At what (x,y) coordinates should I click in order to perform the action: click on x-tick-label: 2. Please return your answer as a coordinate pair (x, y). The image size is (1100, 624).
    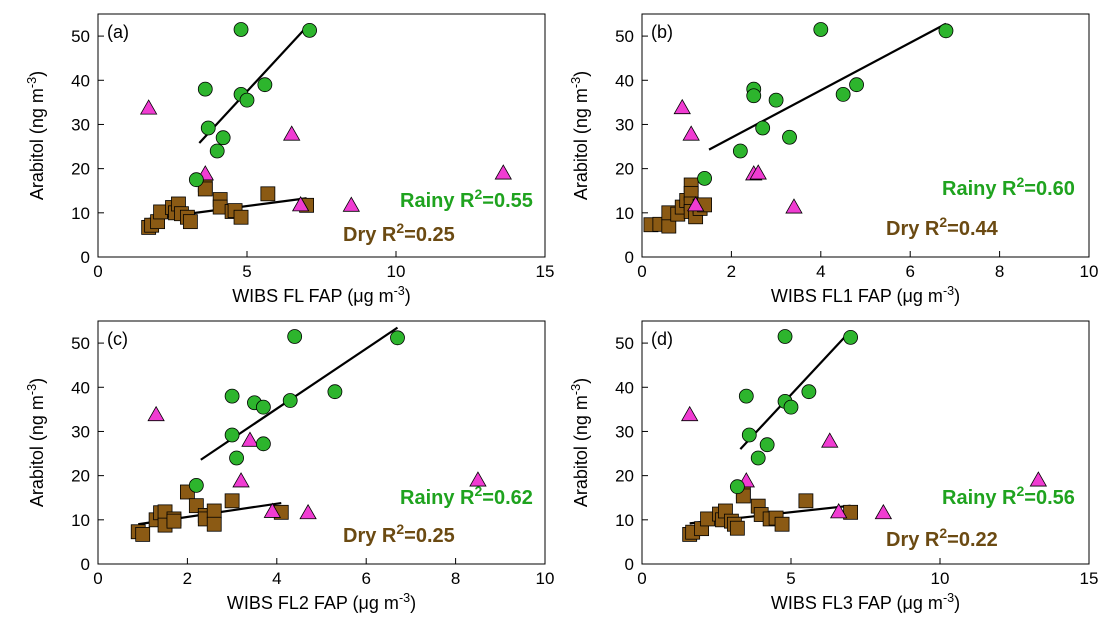
    Looking at the image, I should click on (731, 271).